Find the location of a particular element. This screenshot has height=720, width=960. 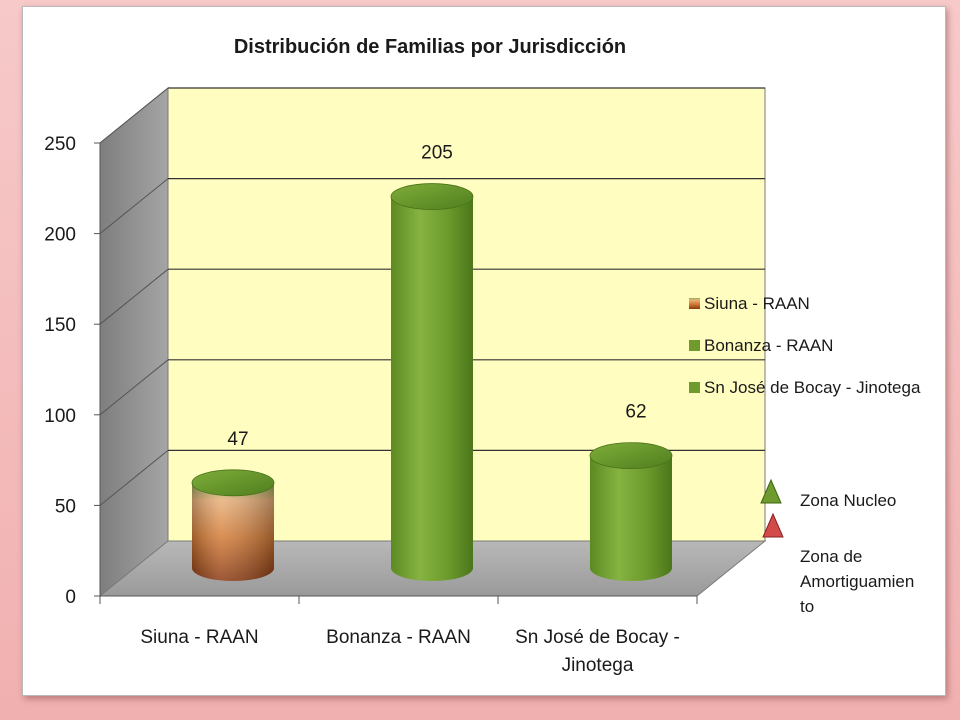

zone-legend-label: to is located at coordinates (807, 606).